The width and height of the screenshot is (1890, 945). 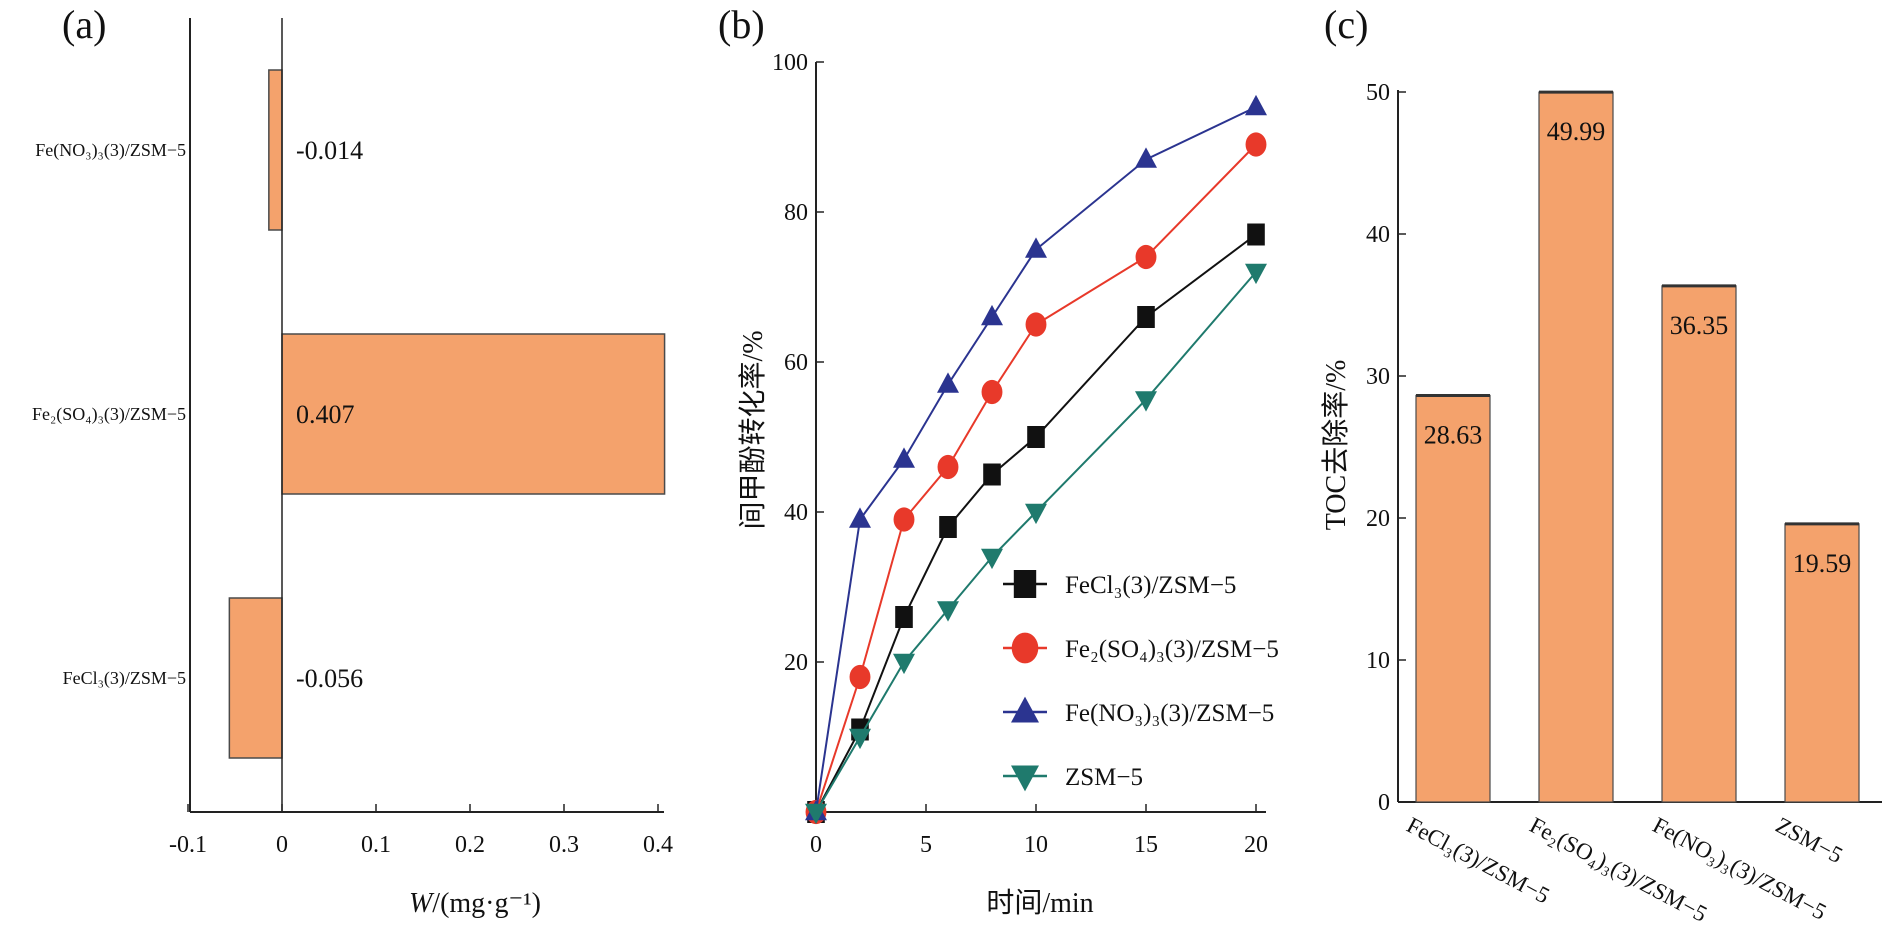 I want to click on panel-a-value-labels: -0.014 0.407 -0.056, so click(x=329, y=414).